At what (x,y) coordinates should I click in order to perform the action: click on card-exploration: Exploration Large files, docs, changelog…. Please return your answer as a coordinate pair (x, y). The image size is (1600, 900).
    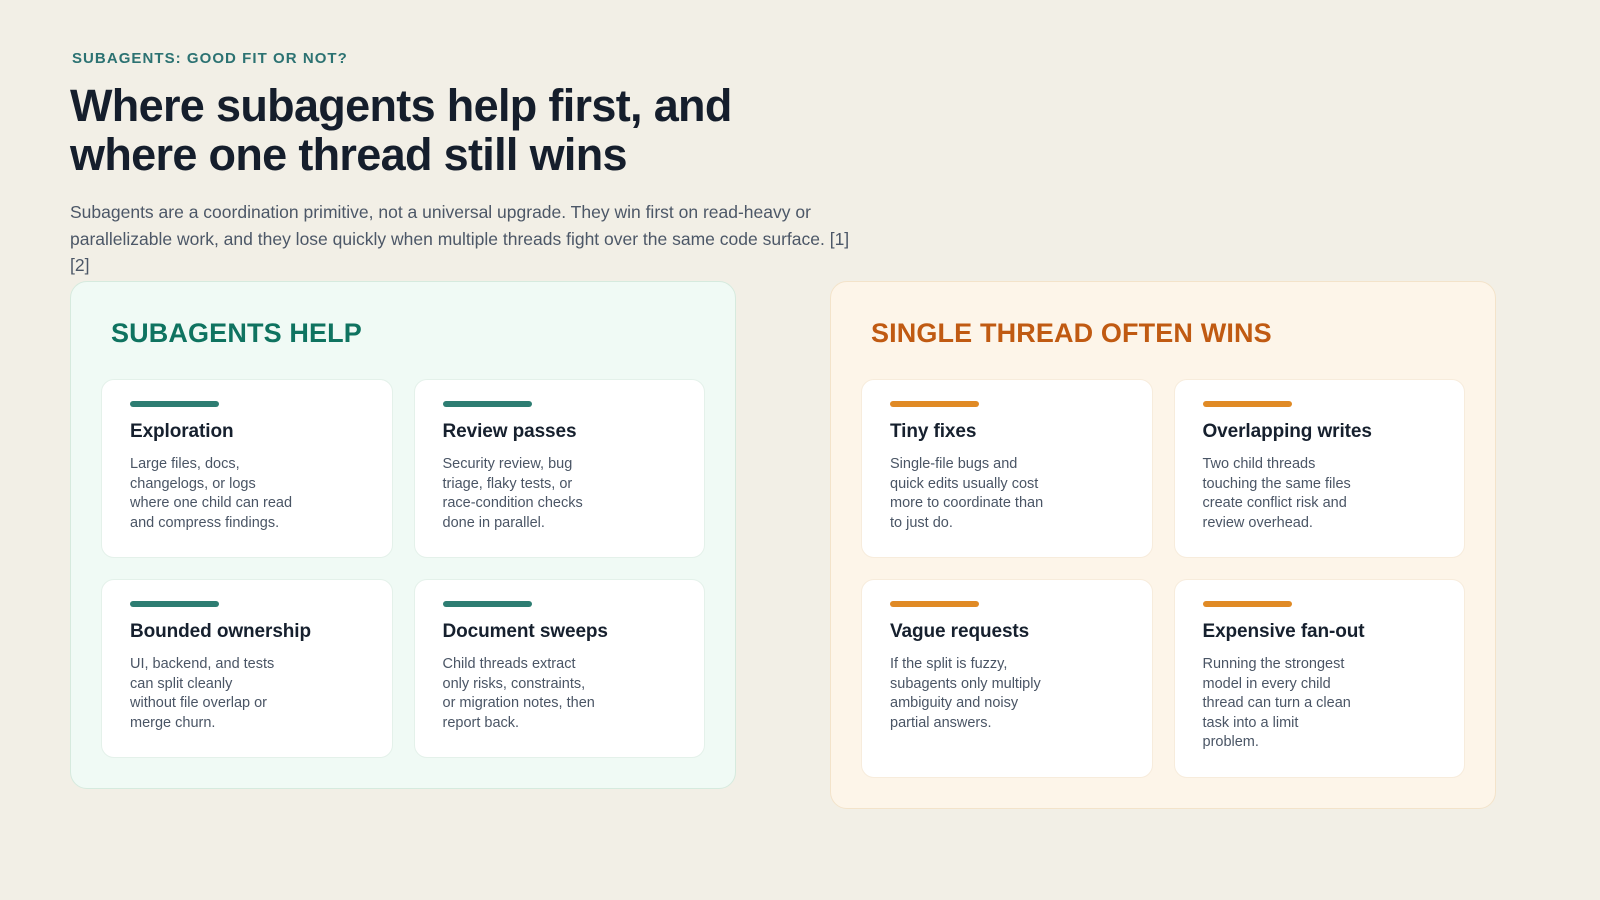
    Looking at the image, I should click on (247, 468).